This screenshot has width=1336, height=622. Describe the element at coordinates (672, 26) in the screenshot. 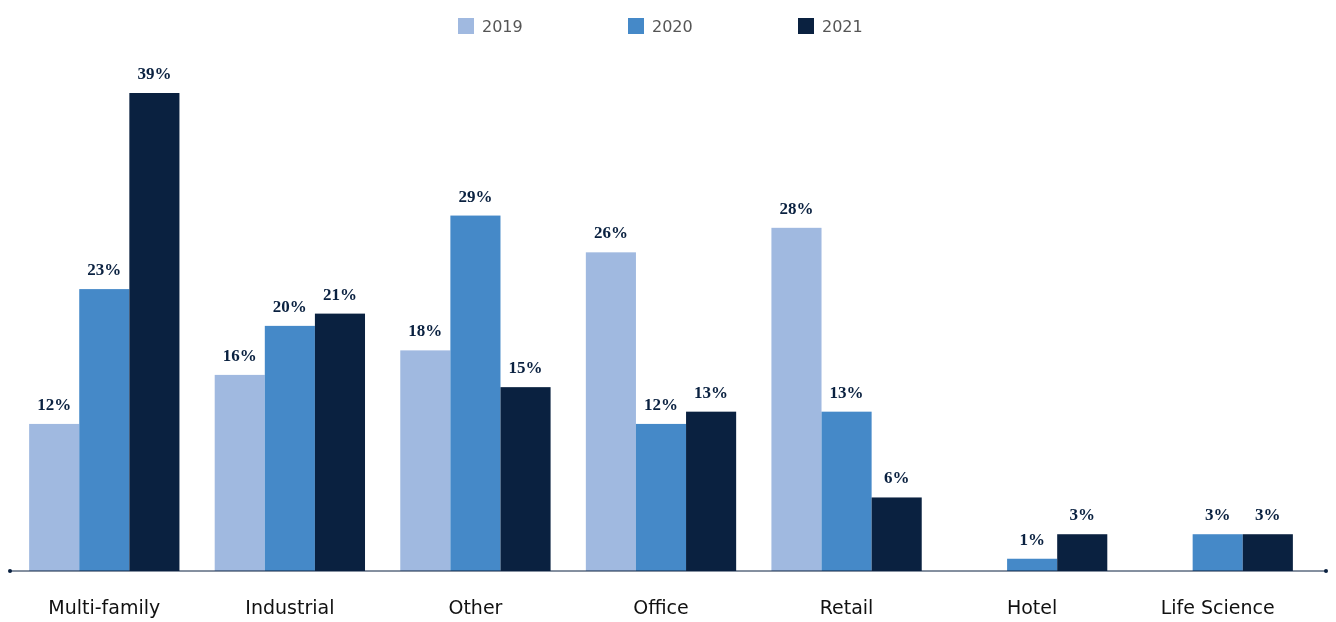

I see `legend-label: 2020` at that location.